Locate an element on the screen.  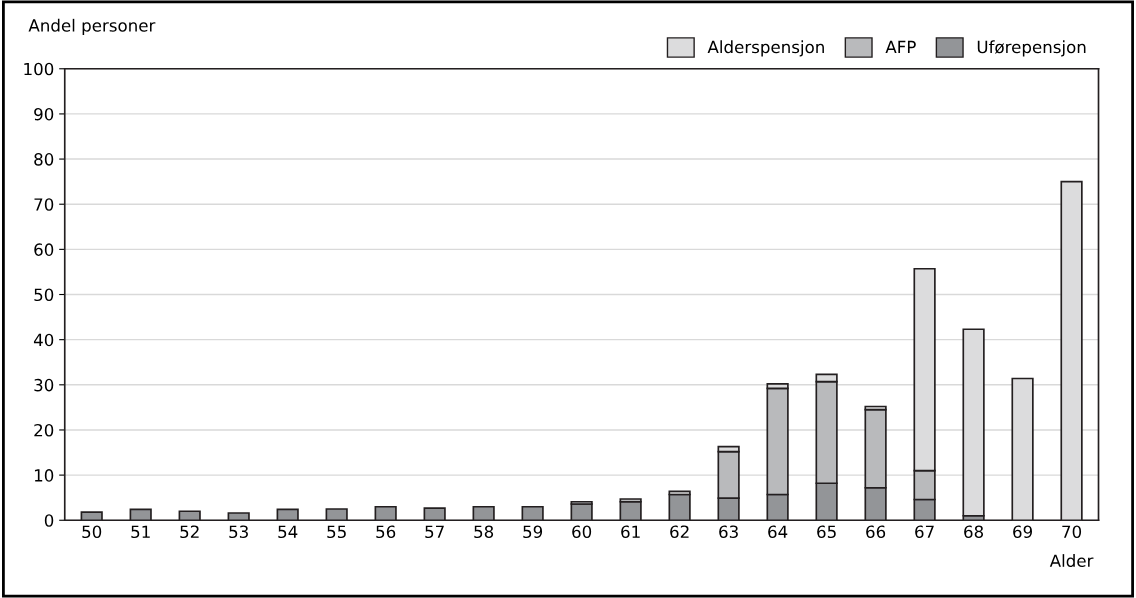
x-tick-label: 63 is located at coordinates (728, 532).